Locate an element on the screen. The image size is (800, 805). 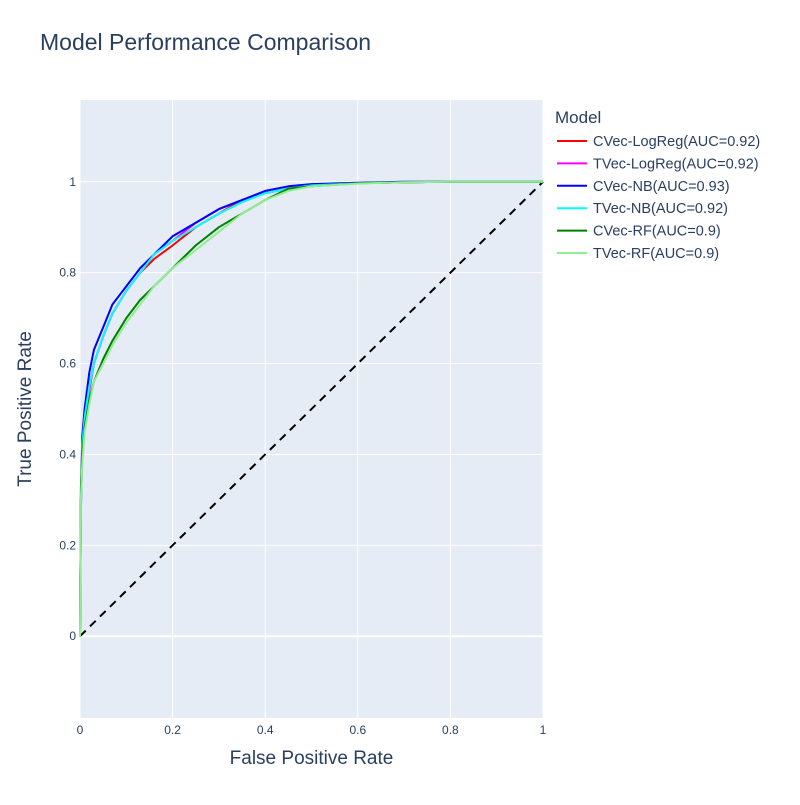
legend-label: TVec-LogReg(AUC=0.92) is located at coordinates (676, 164).